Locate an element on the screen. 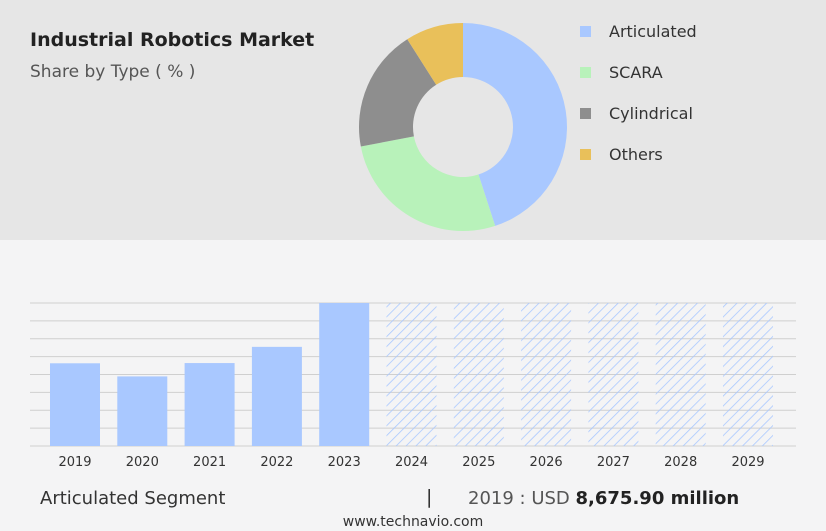  segment-value: 2019 : USD 8,675.90 million is located at coordinates (603, 498).